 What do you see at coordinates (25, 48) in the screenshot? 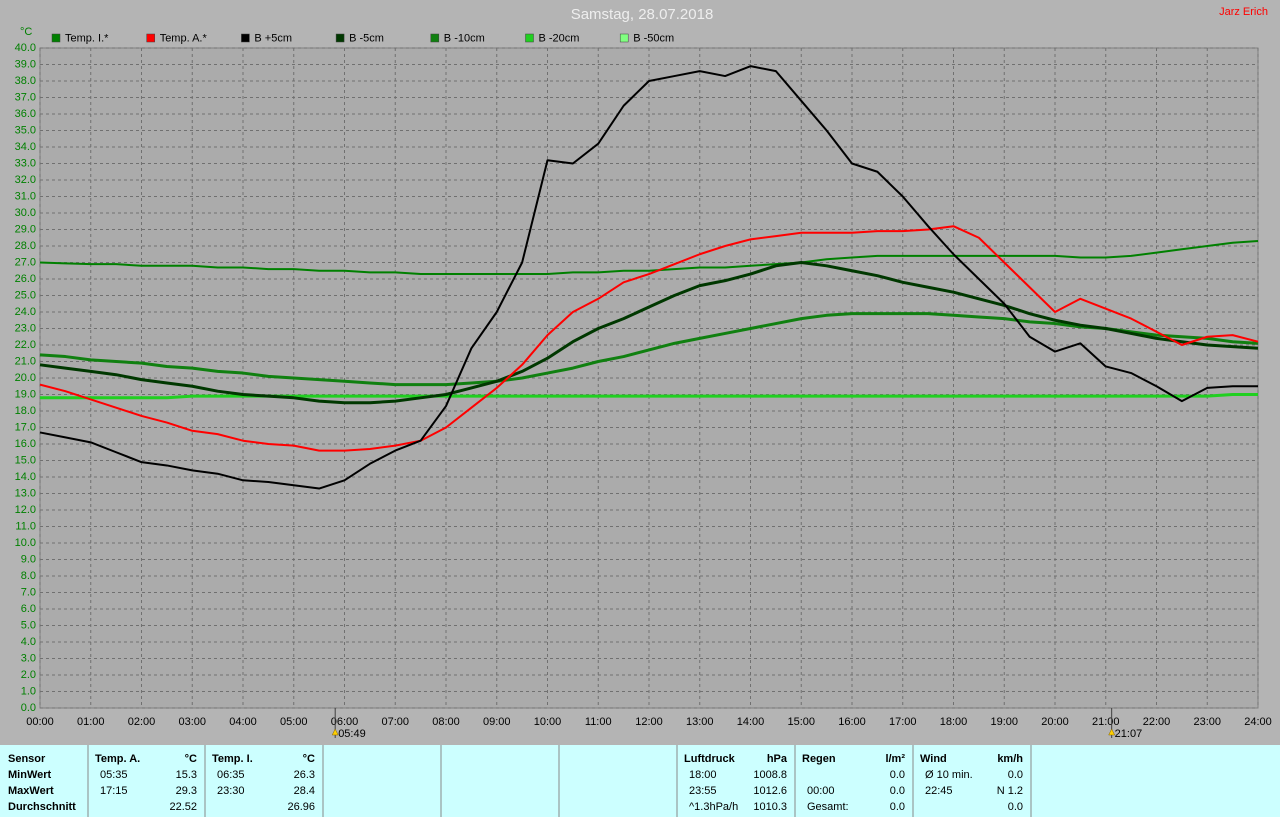
I see `y-tick-label: 40.0` at bounding box center [25, 48].